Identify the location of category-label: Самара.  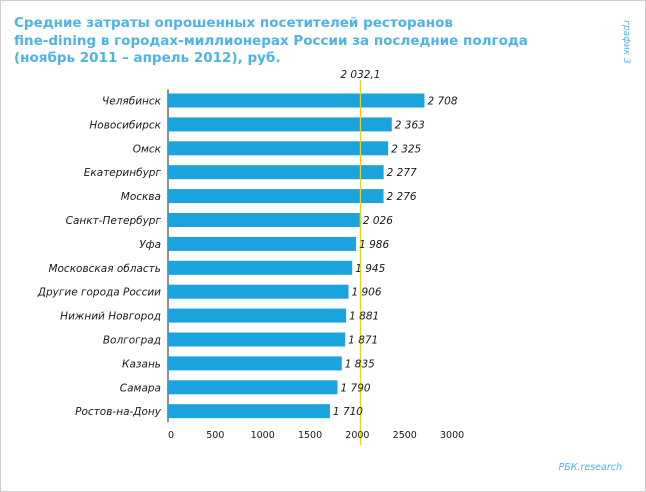
(140, 388).